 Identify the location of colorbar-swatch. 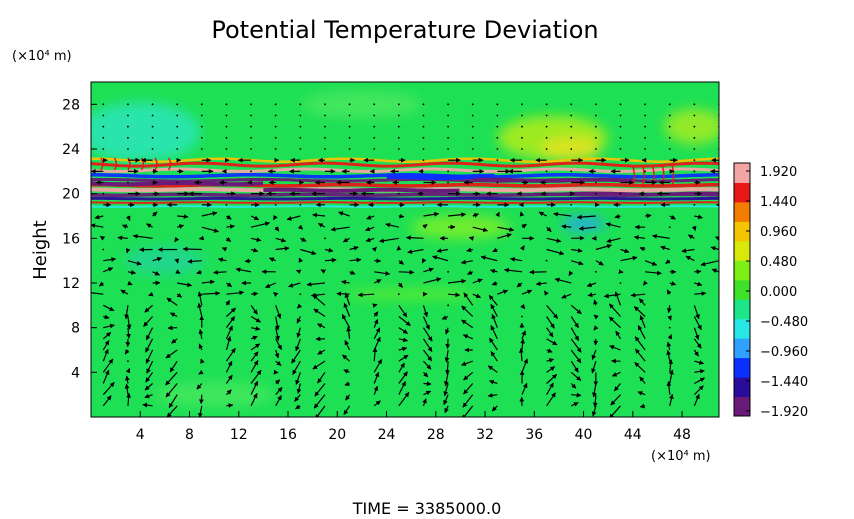
(742, 173).